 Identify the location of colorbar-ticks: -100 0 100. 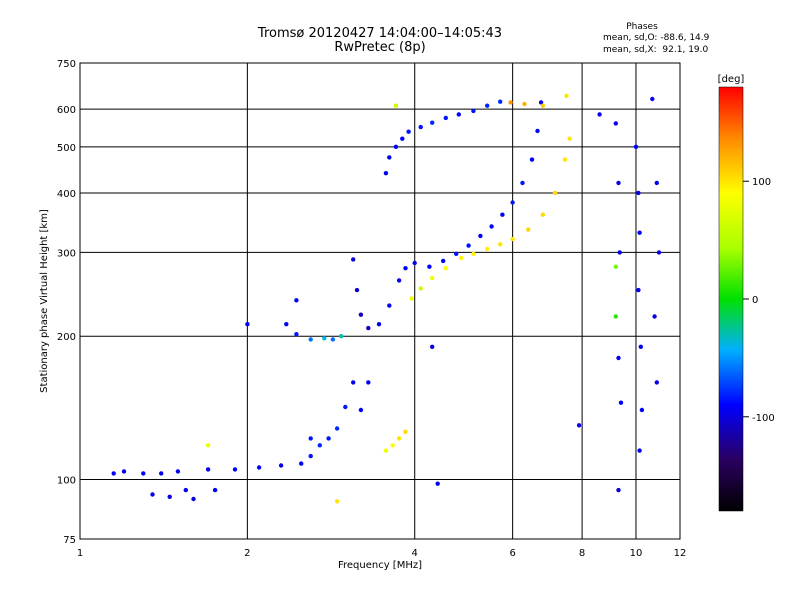
(759, 300).